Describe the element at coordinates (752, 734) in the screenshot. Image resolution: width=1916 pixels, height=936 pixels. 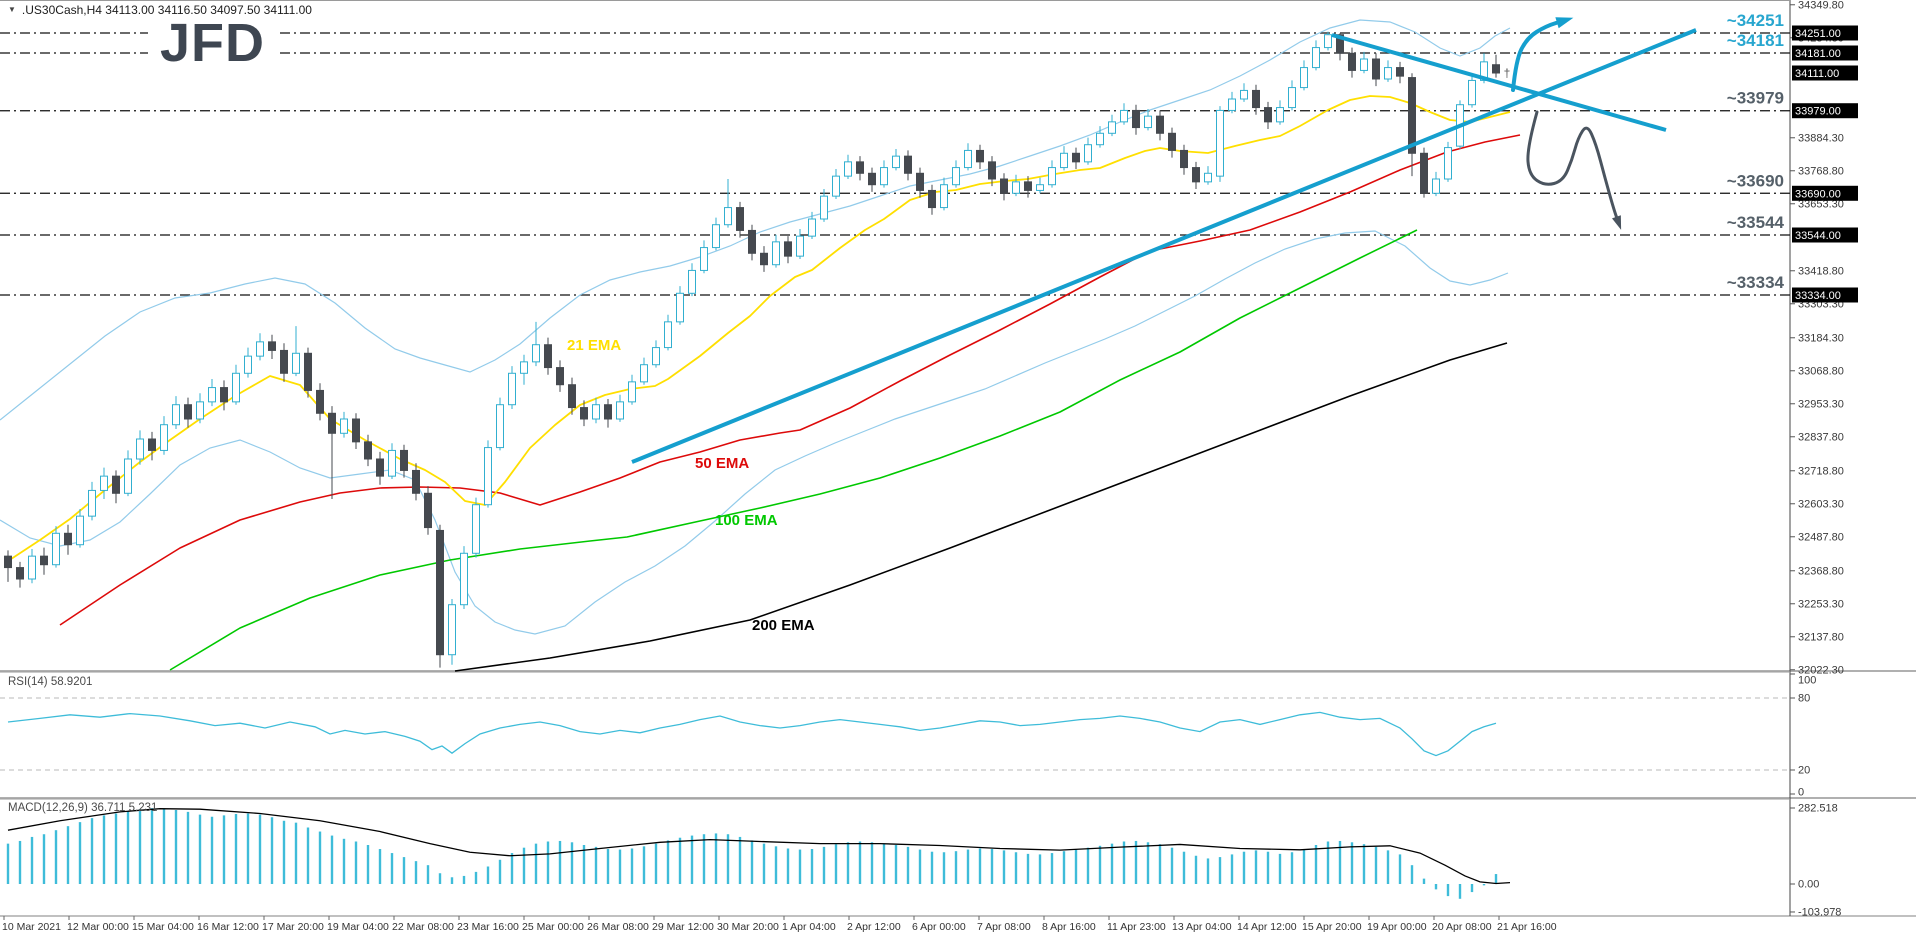
I see `rsi-line` at that location.